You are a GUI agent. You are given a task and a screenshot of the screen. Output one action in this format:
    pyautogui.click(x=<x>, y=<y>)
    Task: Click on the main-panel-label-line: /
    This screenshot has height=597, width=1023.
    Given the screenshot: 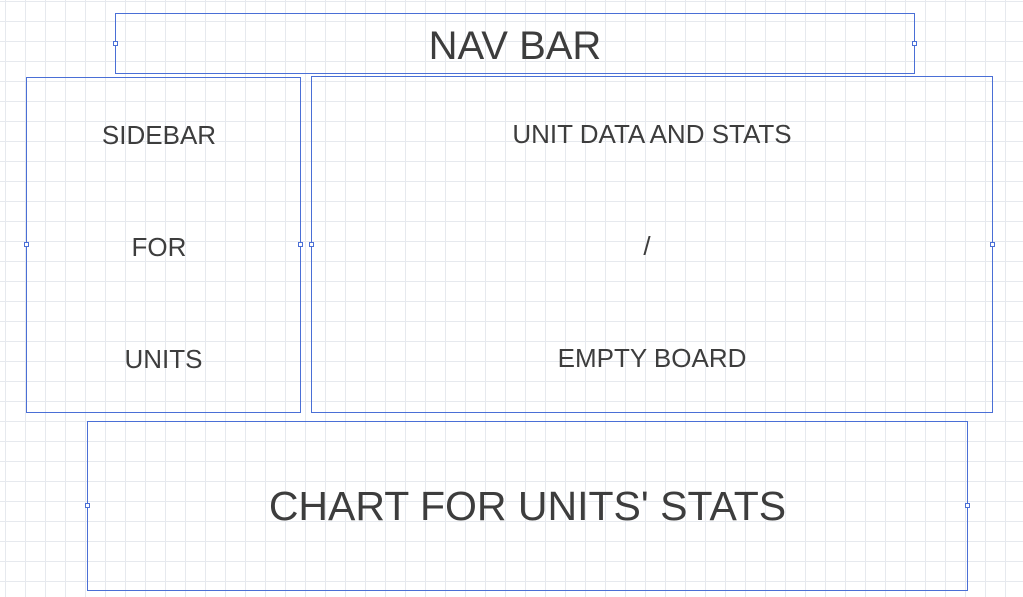 What is the action you would take?
    pyautogui.click(x=647, y=246)
    